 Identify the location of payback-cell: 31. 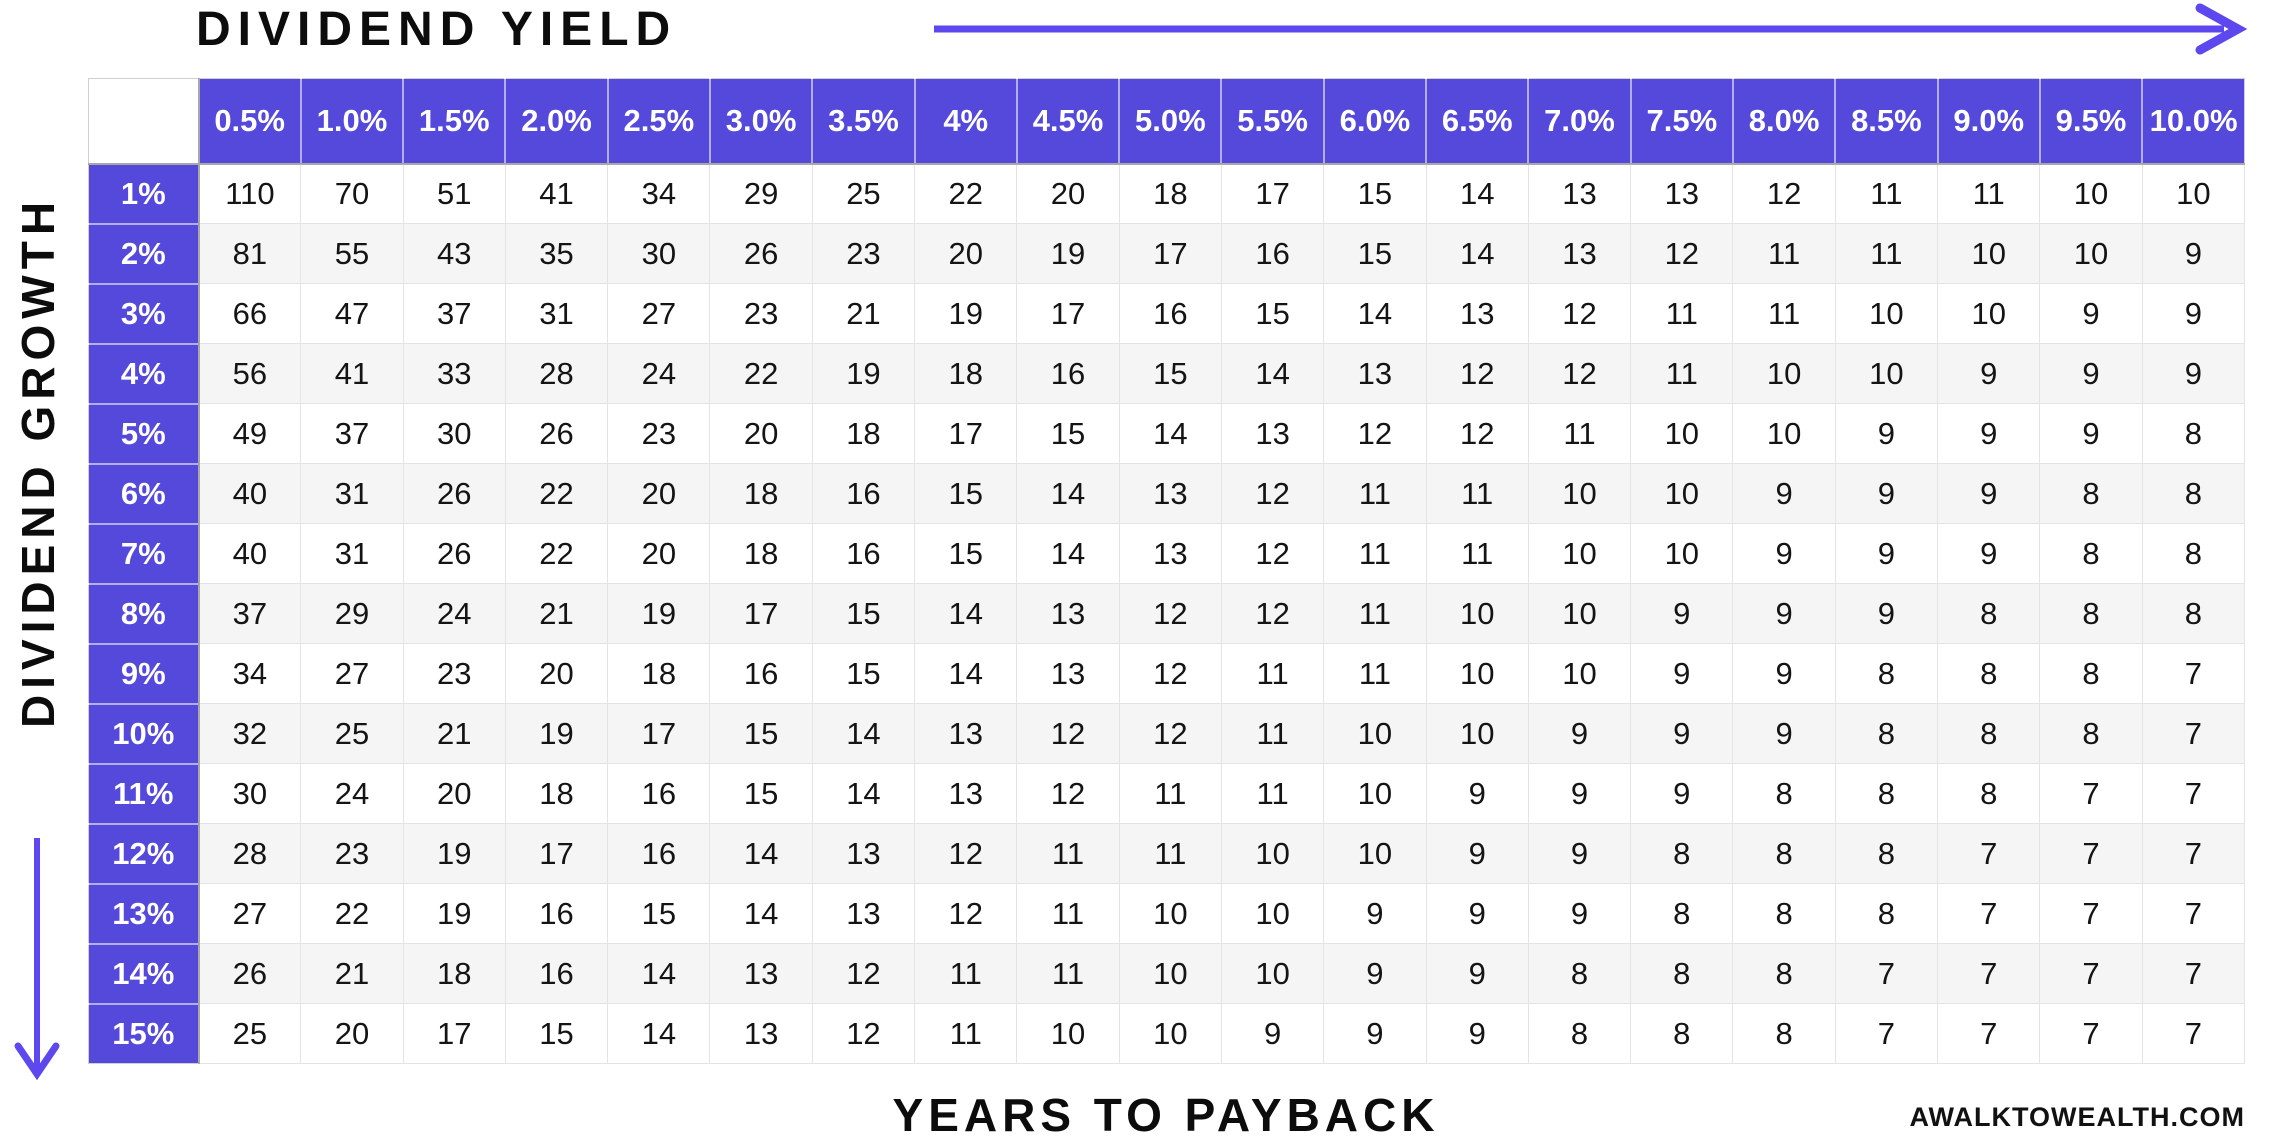
(352, 493).